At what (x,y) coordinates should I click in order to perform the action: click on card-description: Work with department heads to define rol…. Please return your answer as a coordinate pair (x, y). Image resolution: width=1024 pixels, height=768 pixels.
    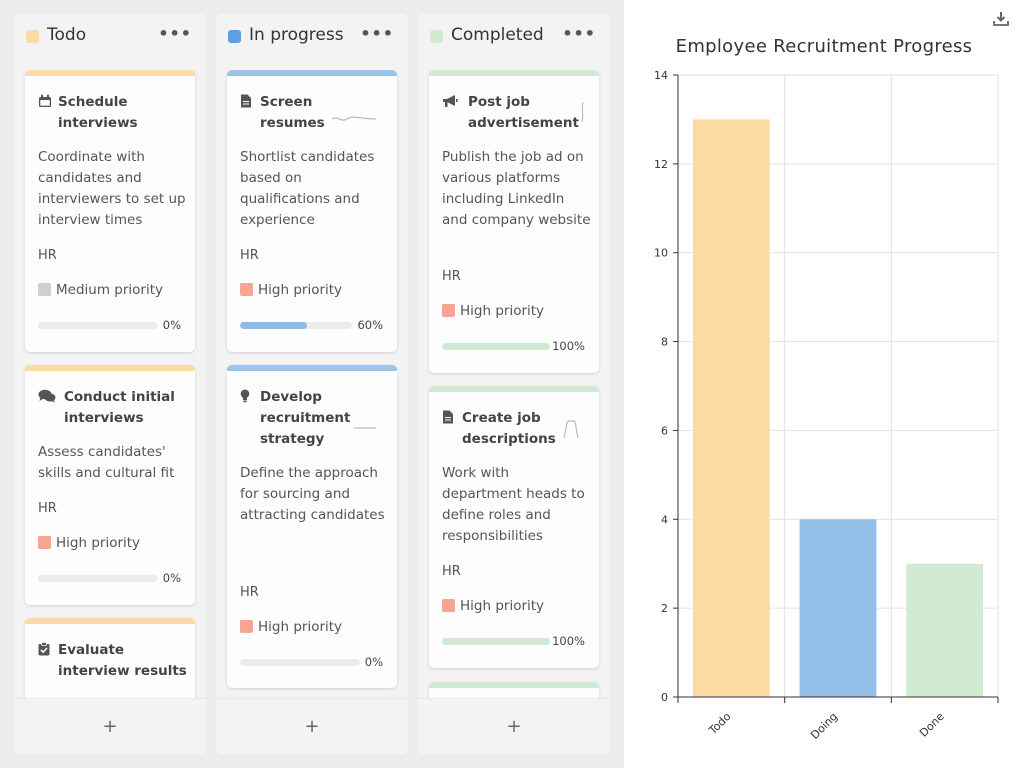
    Looking at the image, I should click on (513, 504).